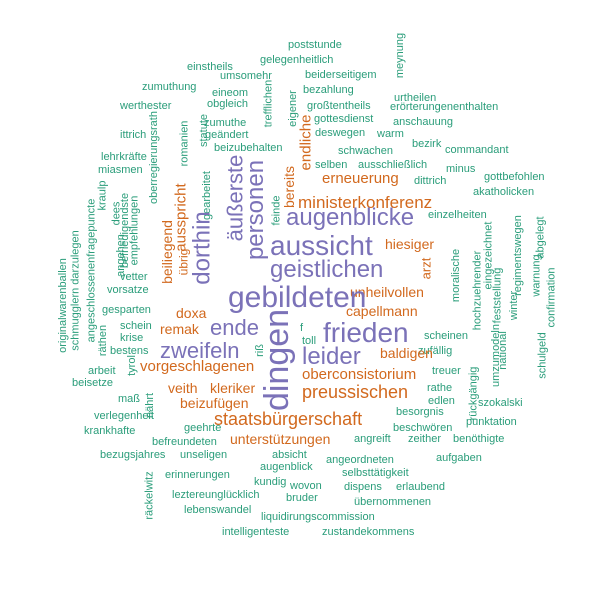 Image resolution: width=600 pixels, height=600 pixels. Describe the element at coordinates (318, 517) in the screenshot. I see `word: liquidirungscommission` at that location.